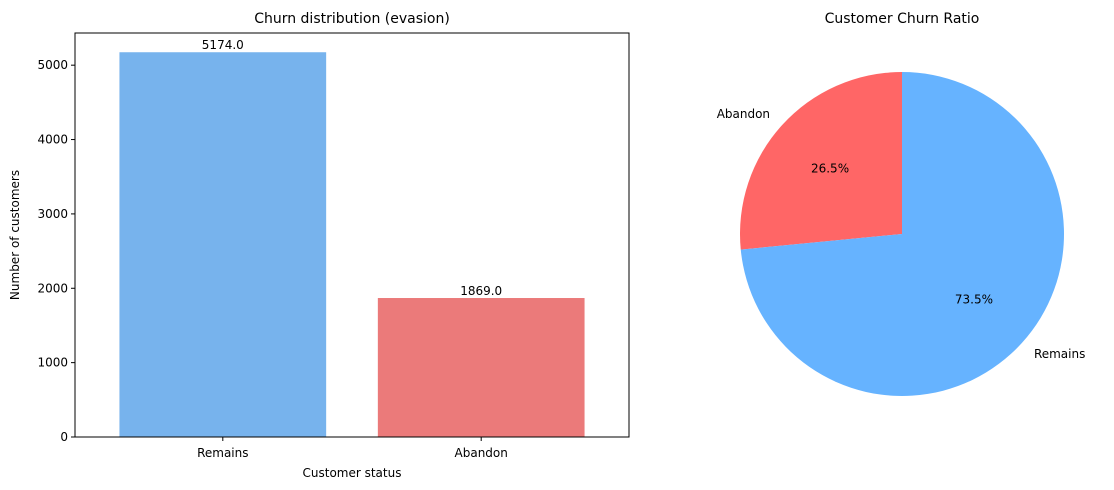 The width and height of the screenshot is (1114, 490). Describe the element at coordinates (821, 161) in the screenshot. I see `pie-slice-abandon` at that location.